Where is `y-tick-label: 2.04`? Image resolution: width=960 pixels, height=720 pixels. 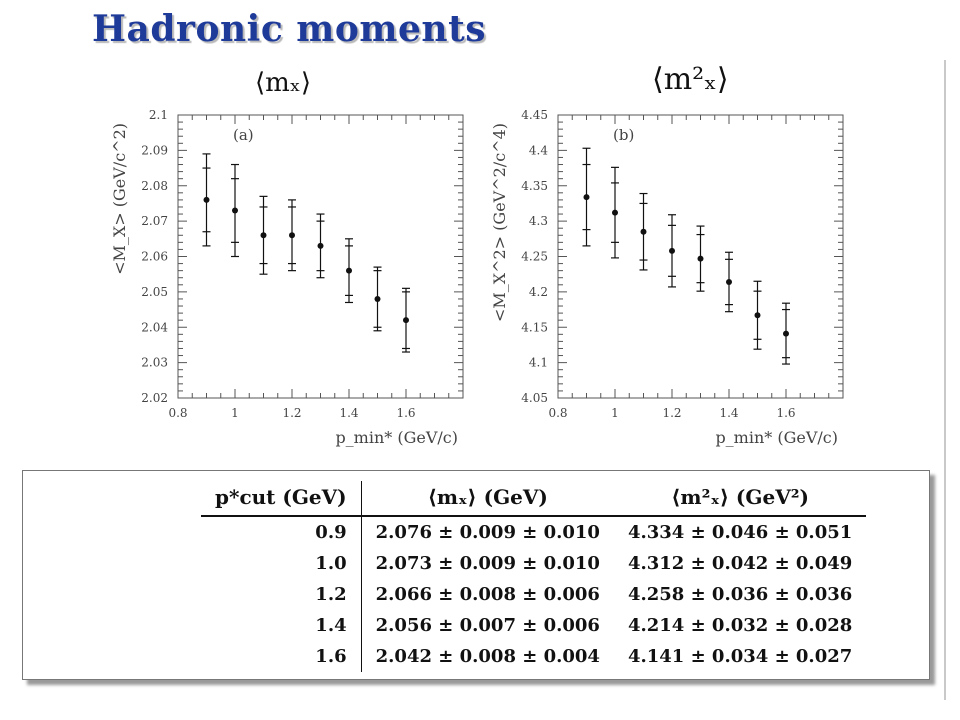
y-tick-label: 2.04 is located at coordinates (154, 327).